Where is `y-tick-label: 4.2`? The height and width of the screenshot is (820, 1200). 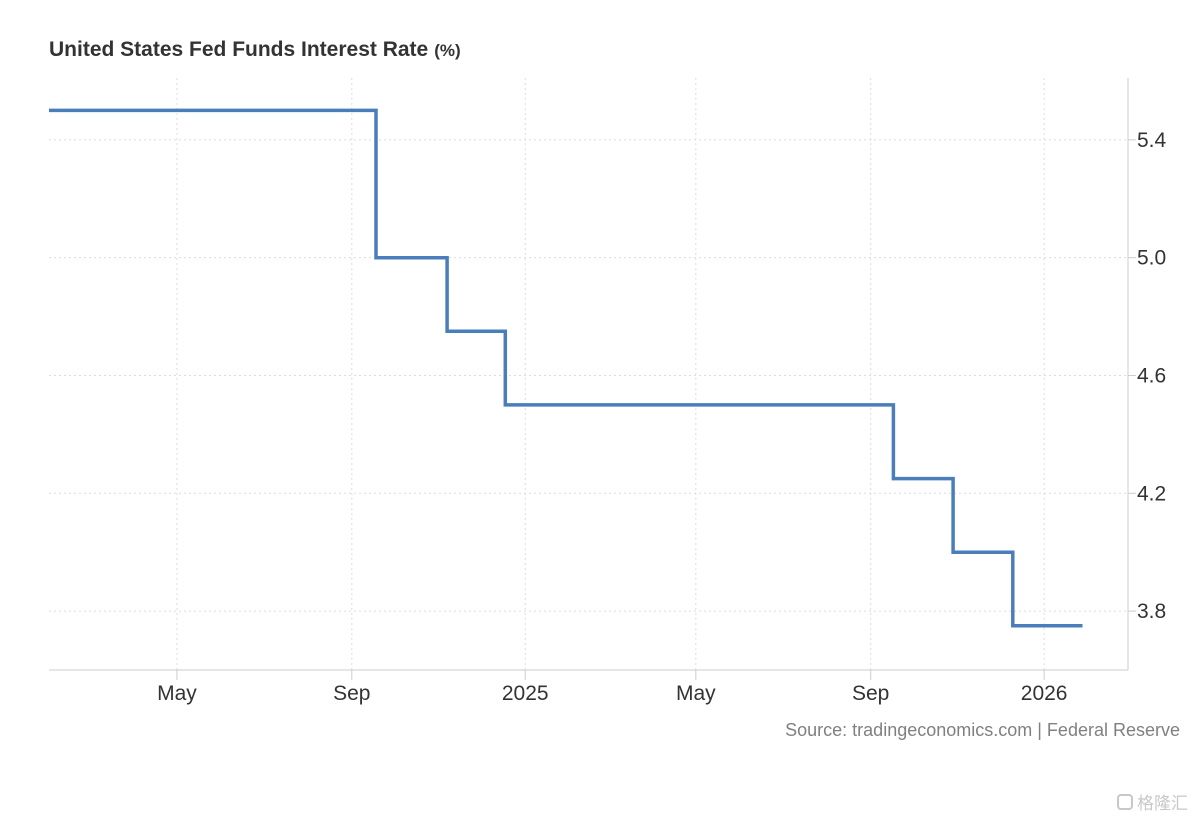
y-tick-label: 4.2 is located at coordinates (1151, 493).